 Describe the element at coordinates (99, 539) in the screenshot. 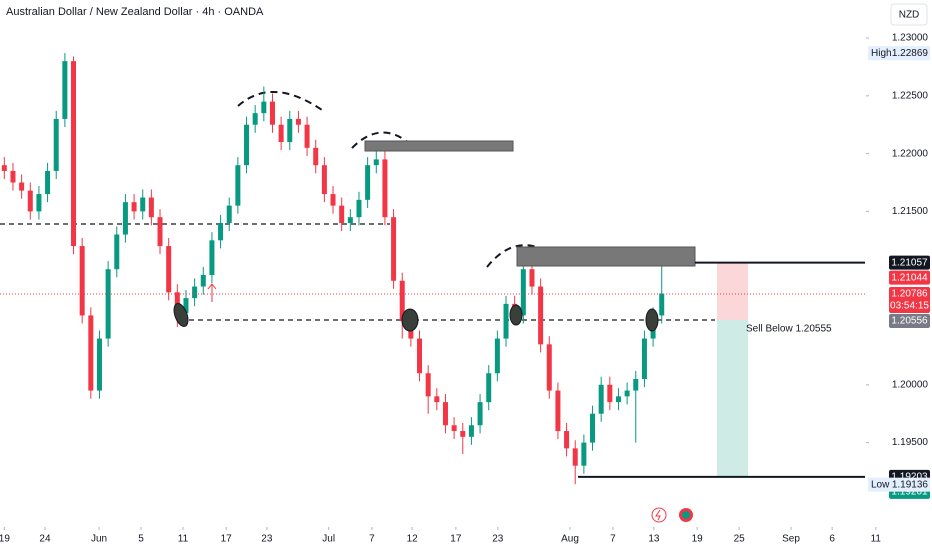

I see `x-tick-label: Jun` at that location.